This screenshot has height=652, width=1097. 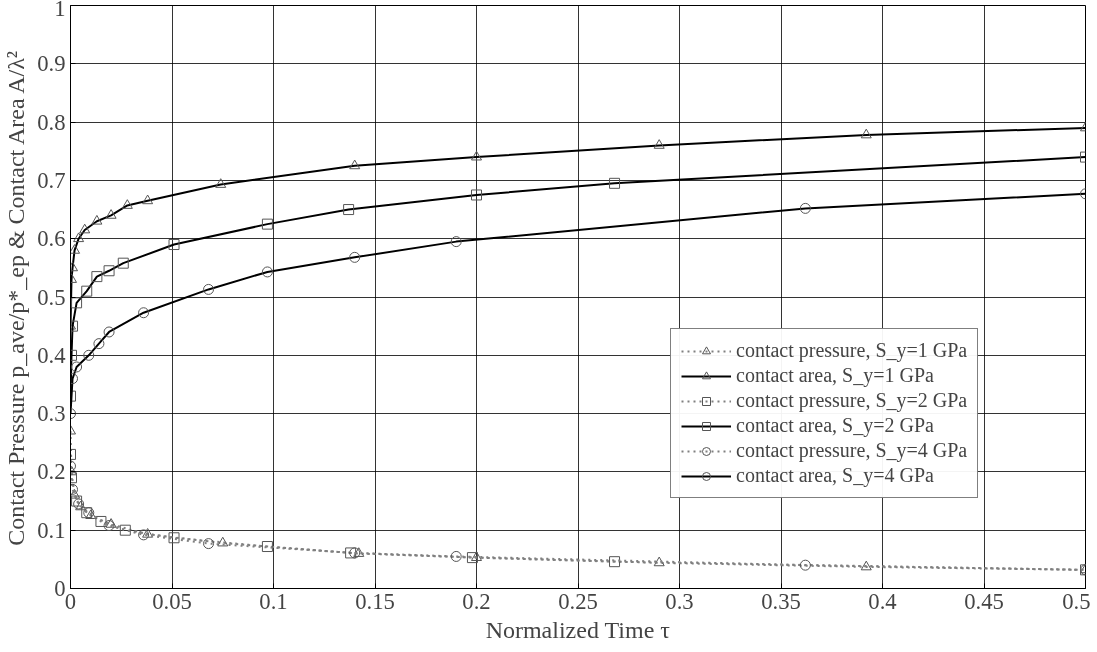 I want to click on y-axis-title: Contact Pressure p_ave/p*_ep & Contact Area A/λ², so click(x=16, y=298).